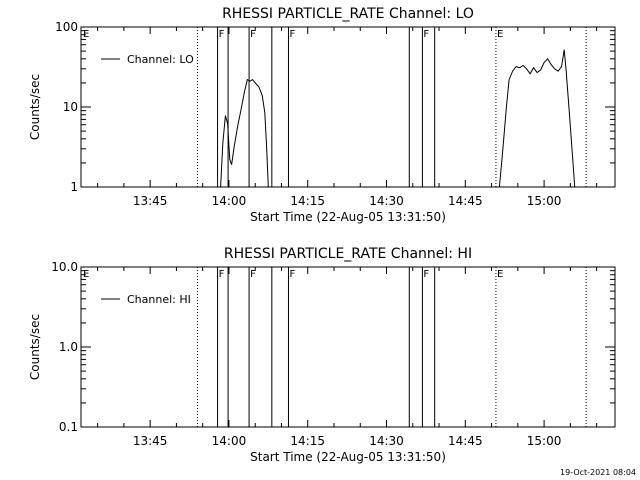 The image size is (640, 480). Describe the element at coordinates (160, 59) in the screenshot. I see `legend-label: Channel: LO` at that location.